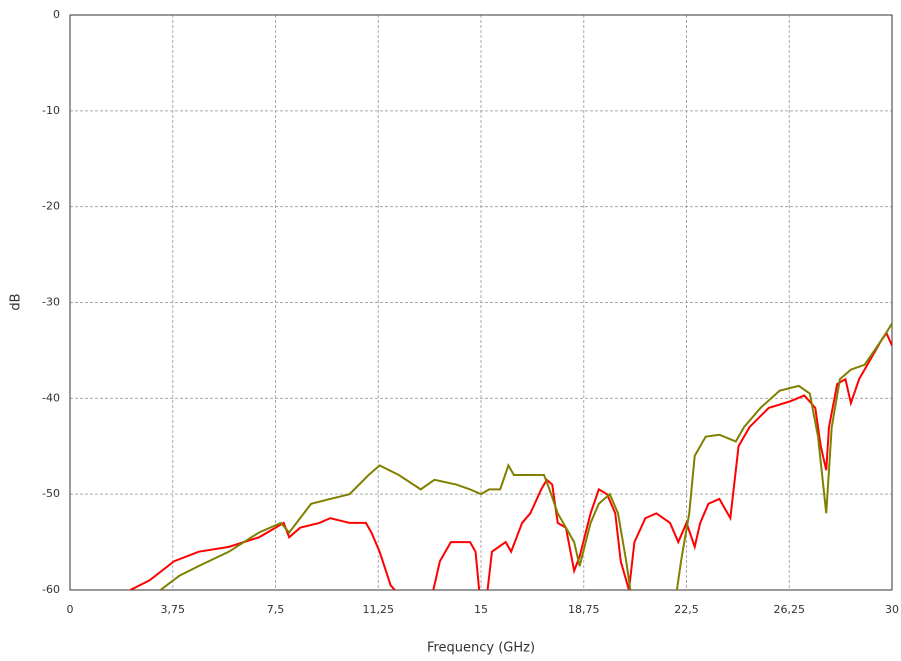 Image resolution: width=901 pixels, height=661 pixels. What do you see at coordinates (51, 397) in the screenshot?
I see `y-tick-label: -40` at bounding box center [51, 397].